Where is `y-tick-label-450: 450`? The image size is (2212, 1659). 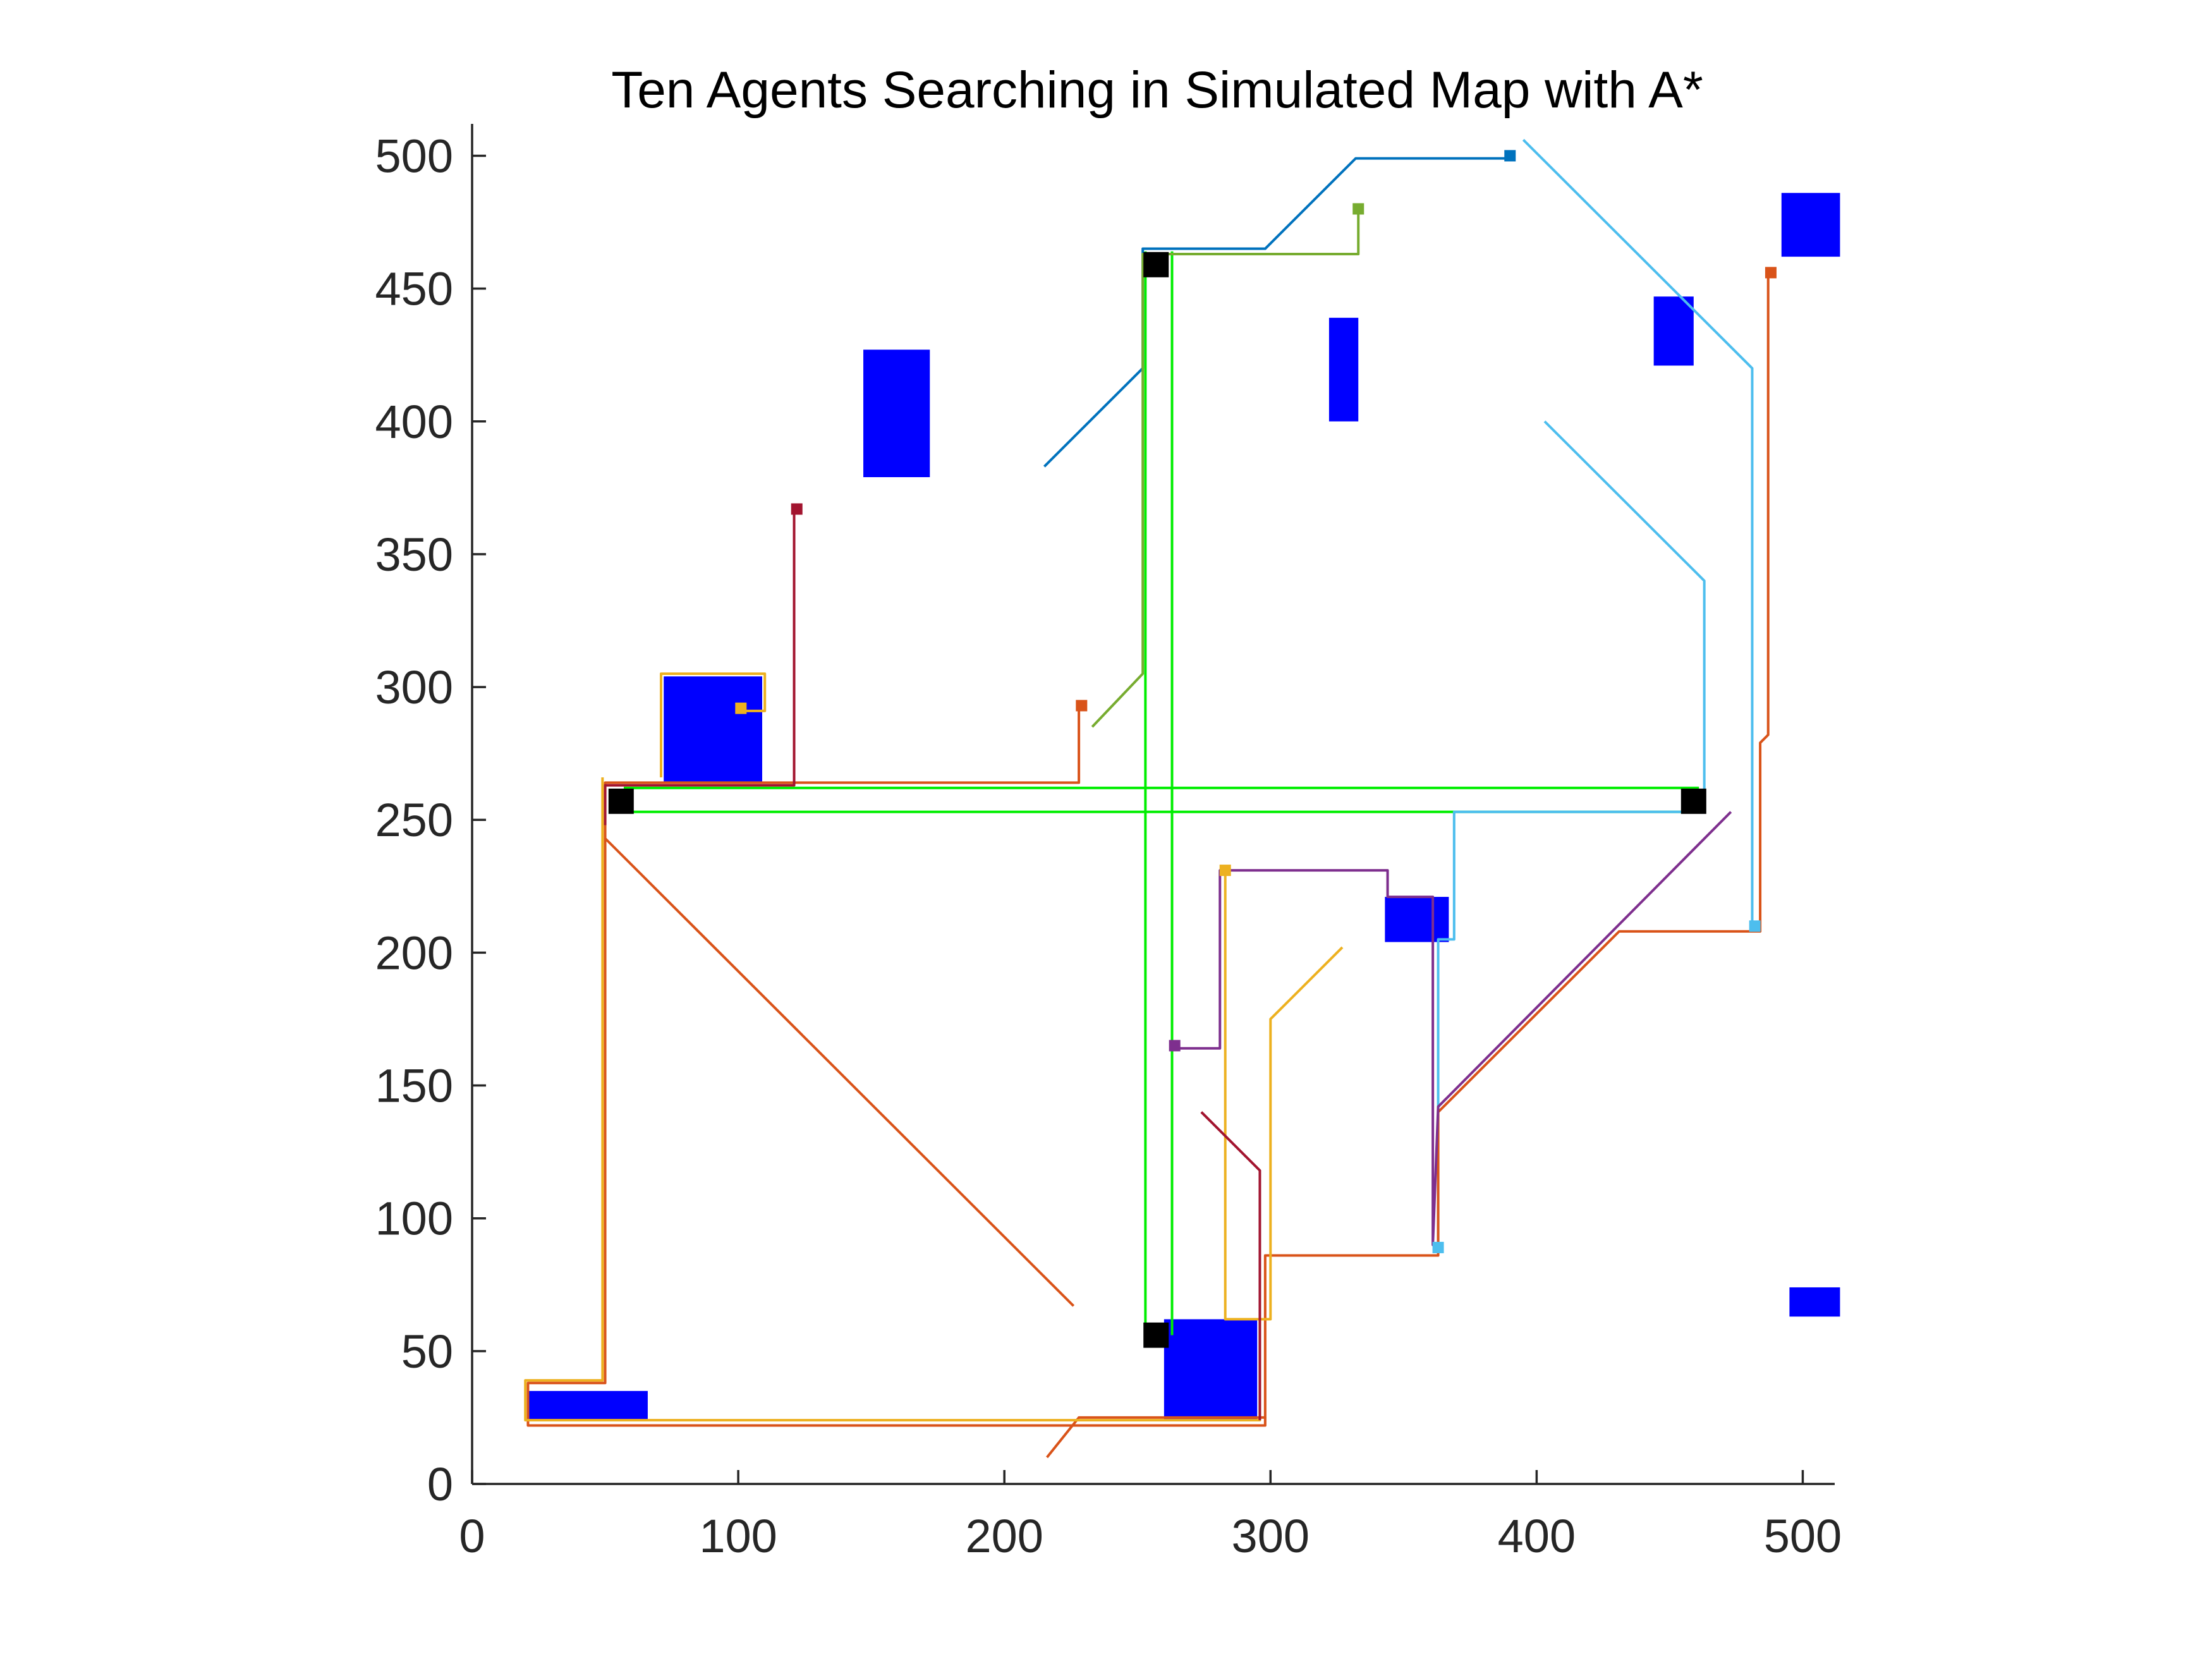 y-tick-label-450: 450 is located at coordinates (414, 289).